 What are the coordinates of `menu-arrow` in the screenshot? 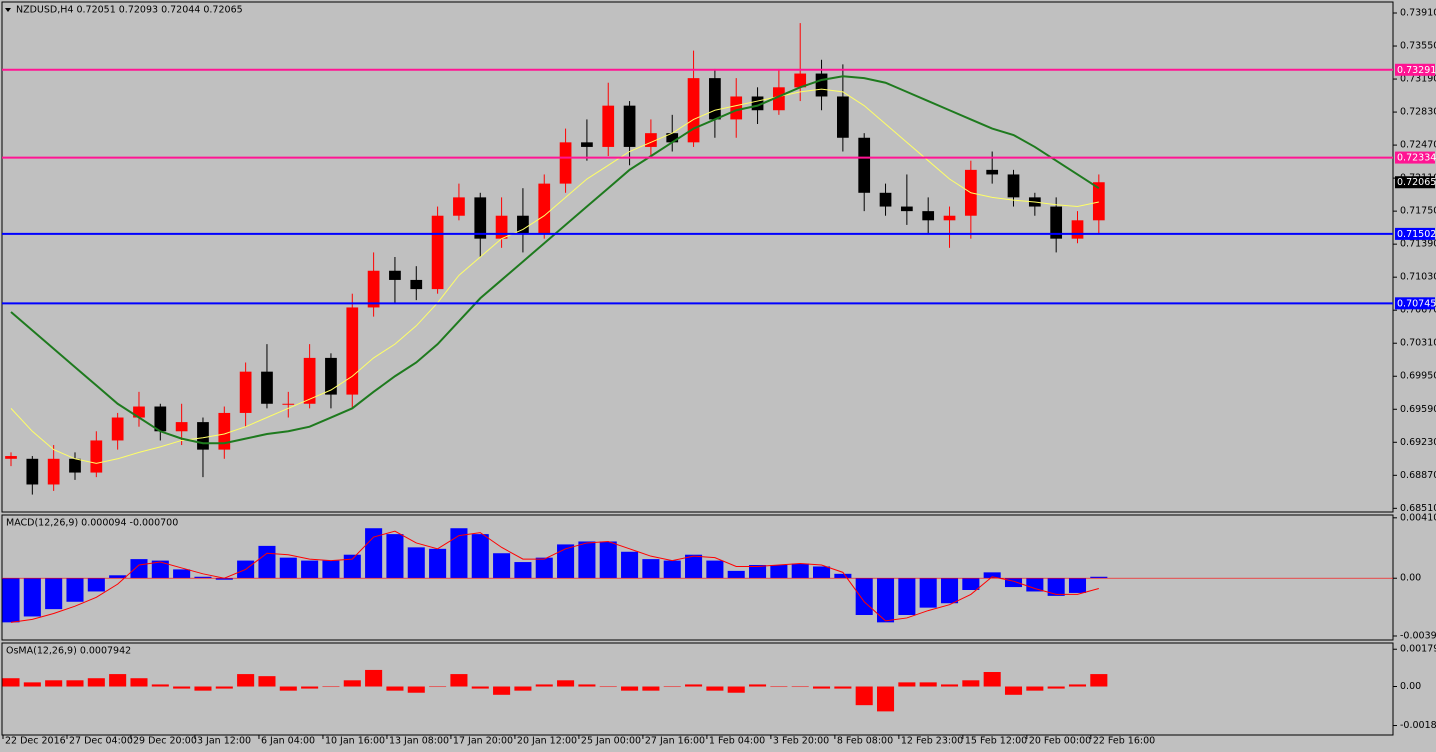 It's located at (8, 10).